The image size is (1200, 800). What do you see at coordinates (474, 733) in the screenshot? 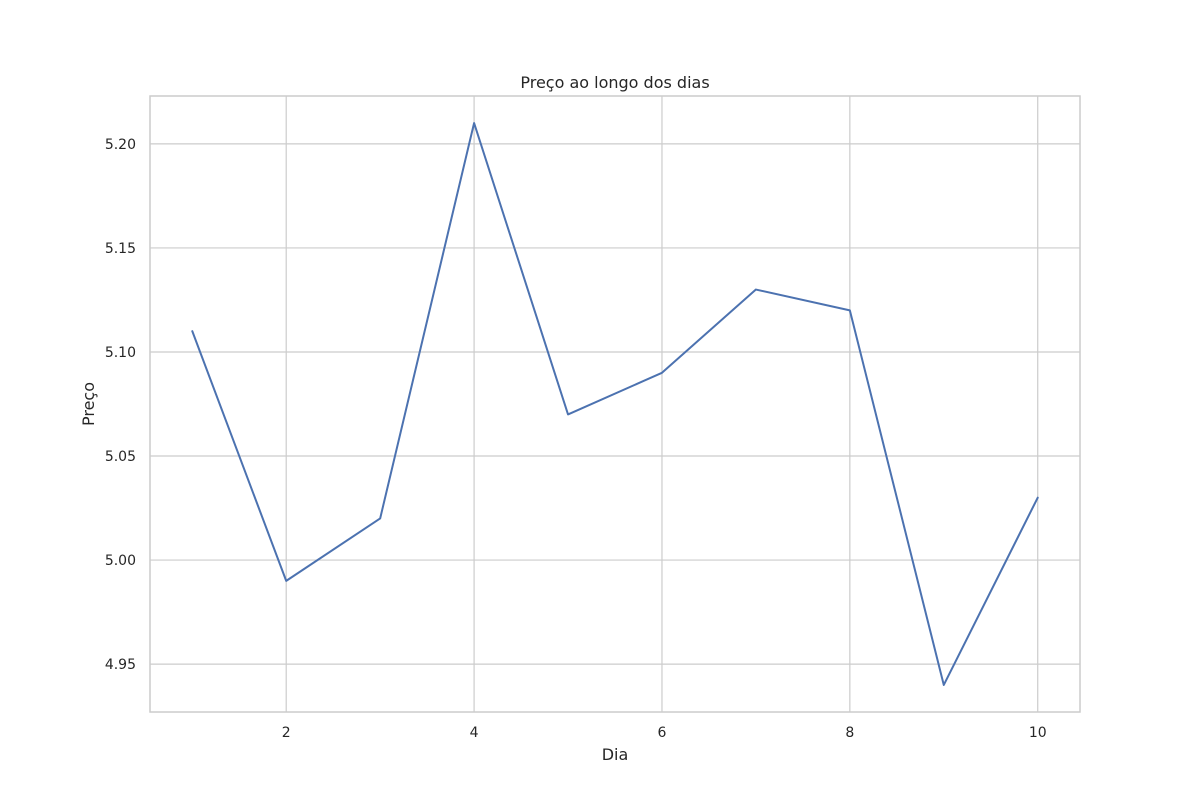
I see `x-tick-label: 4` at bounding box center [474, 733].